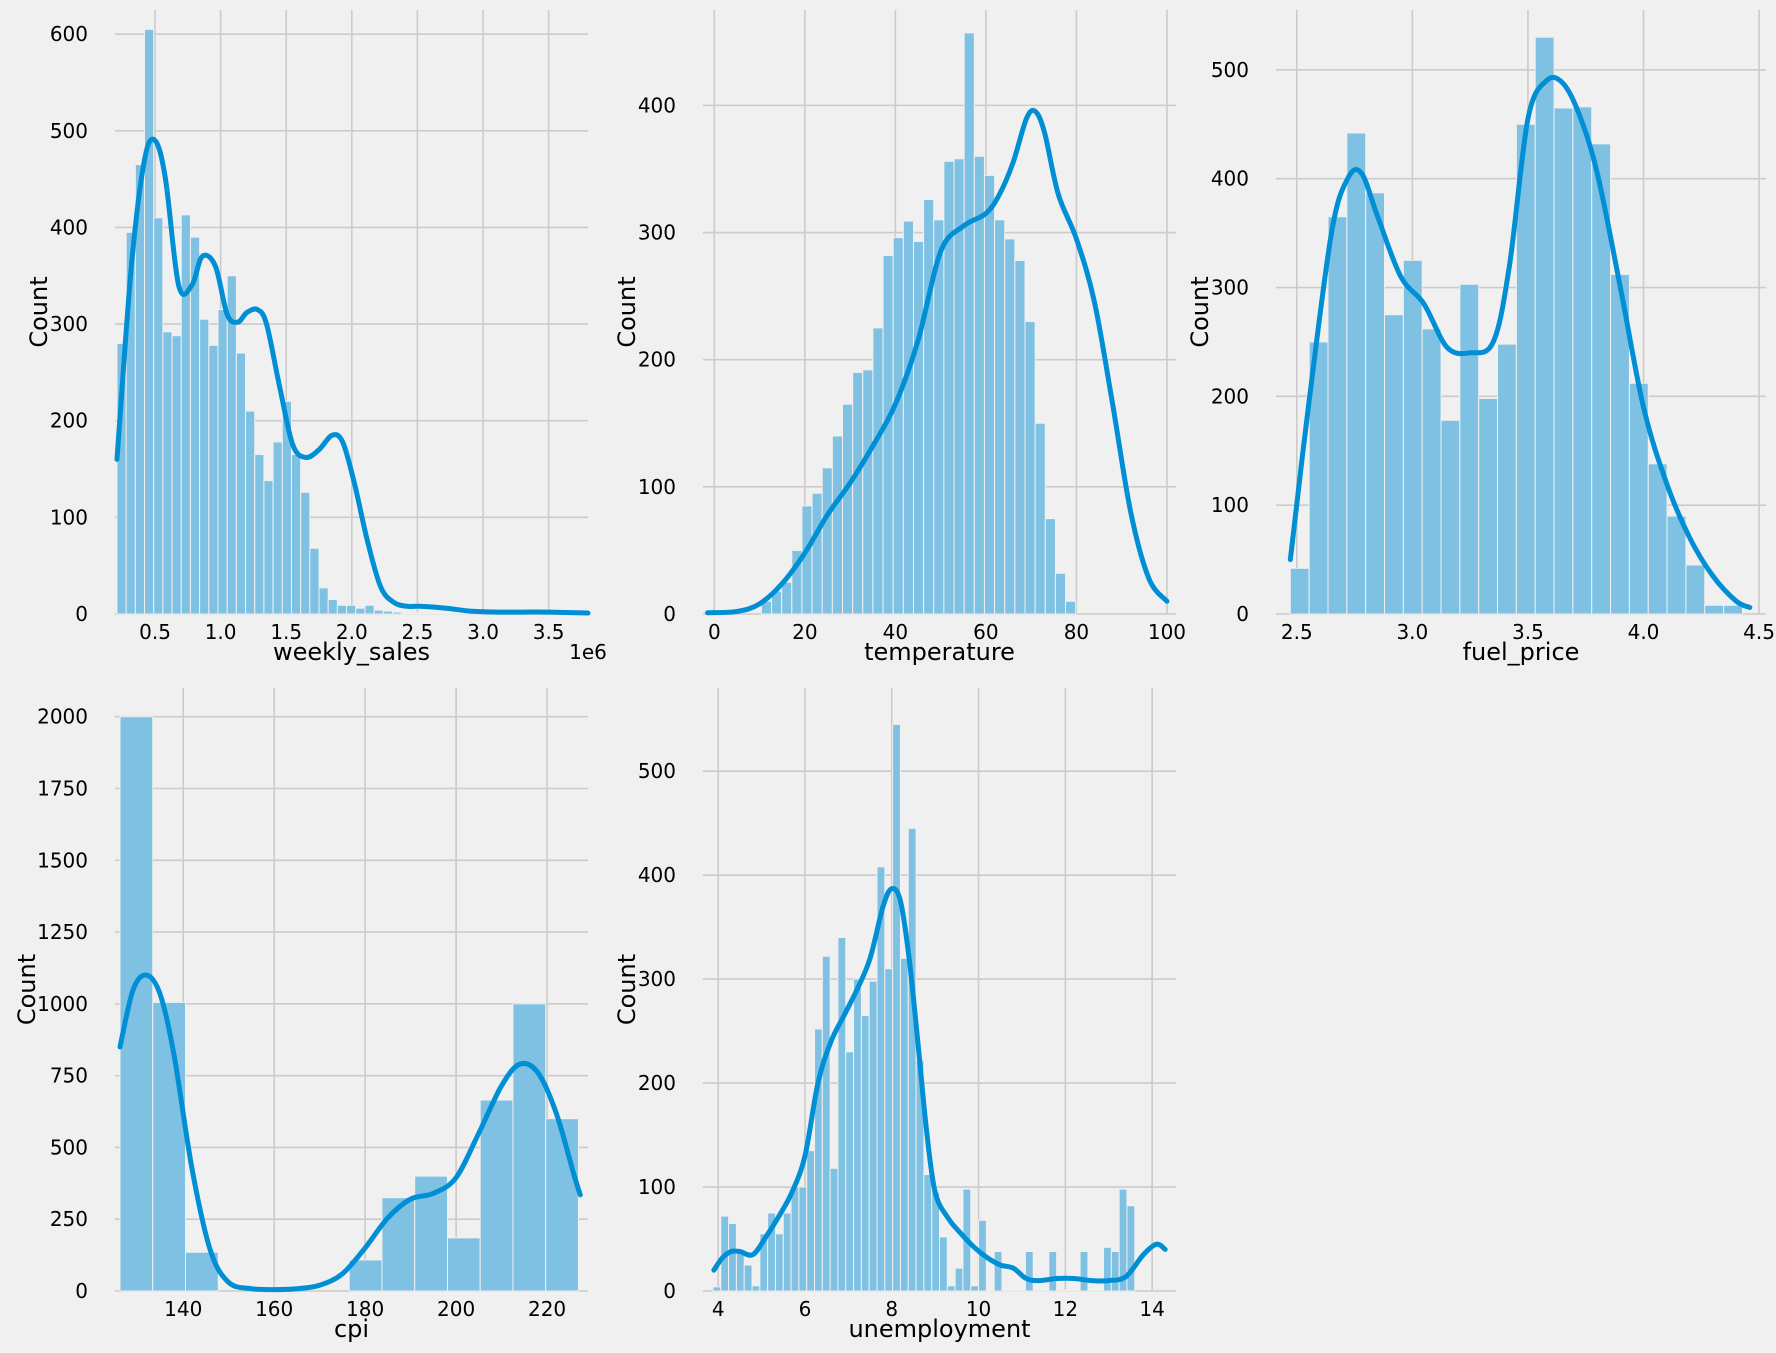  I want to click on x-tick-label: 2.0, so click(352, 632).